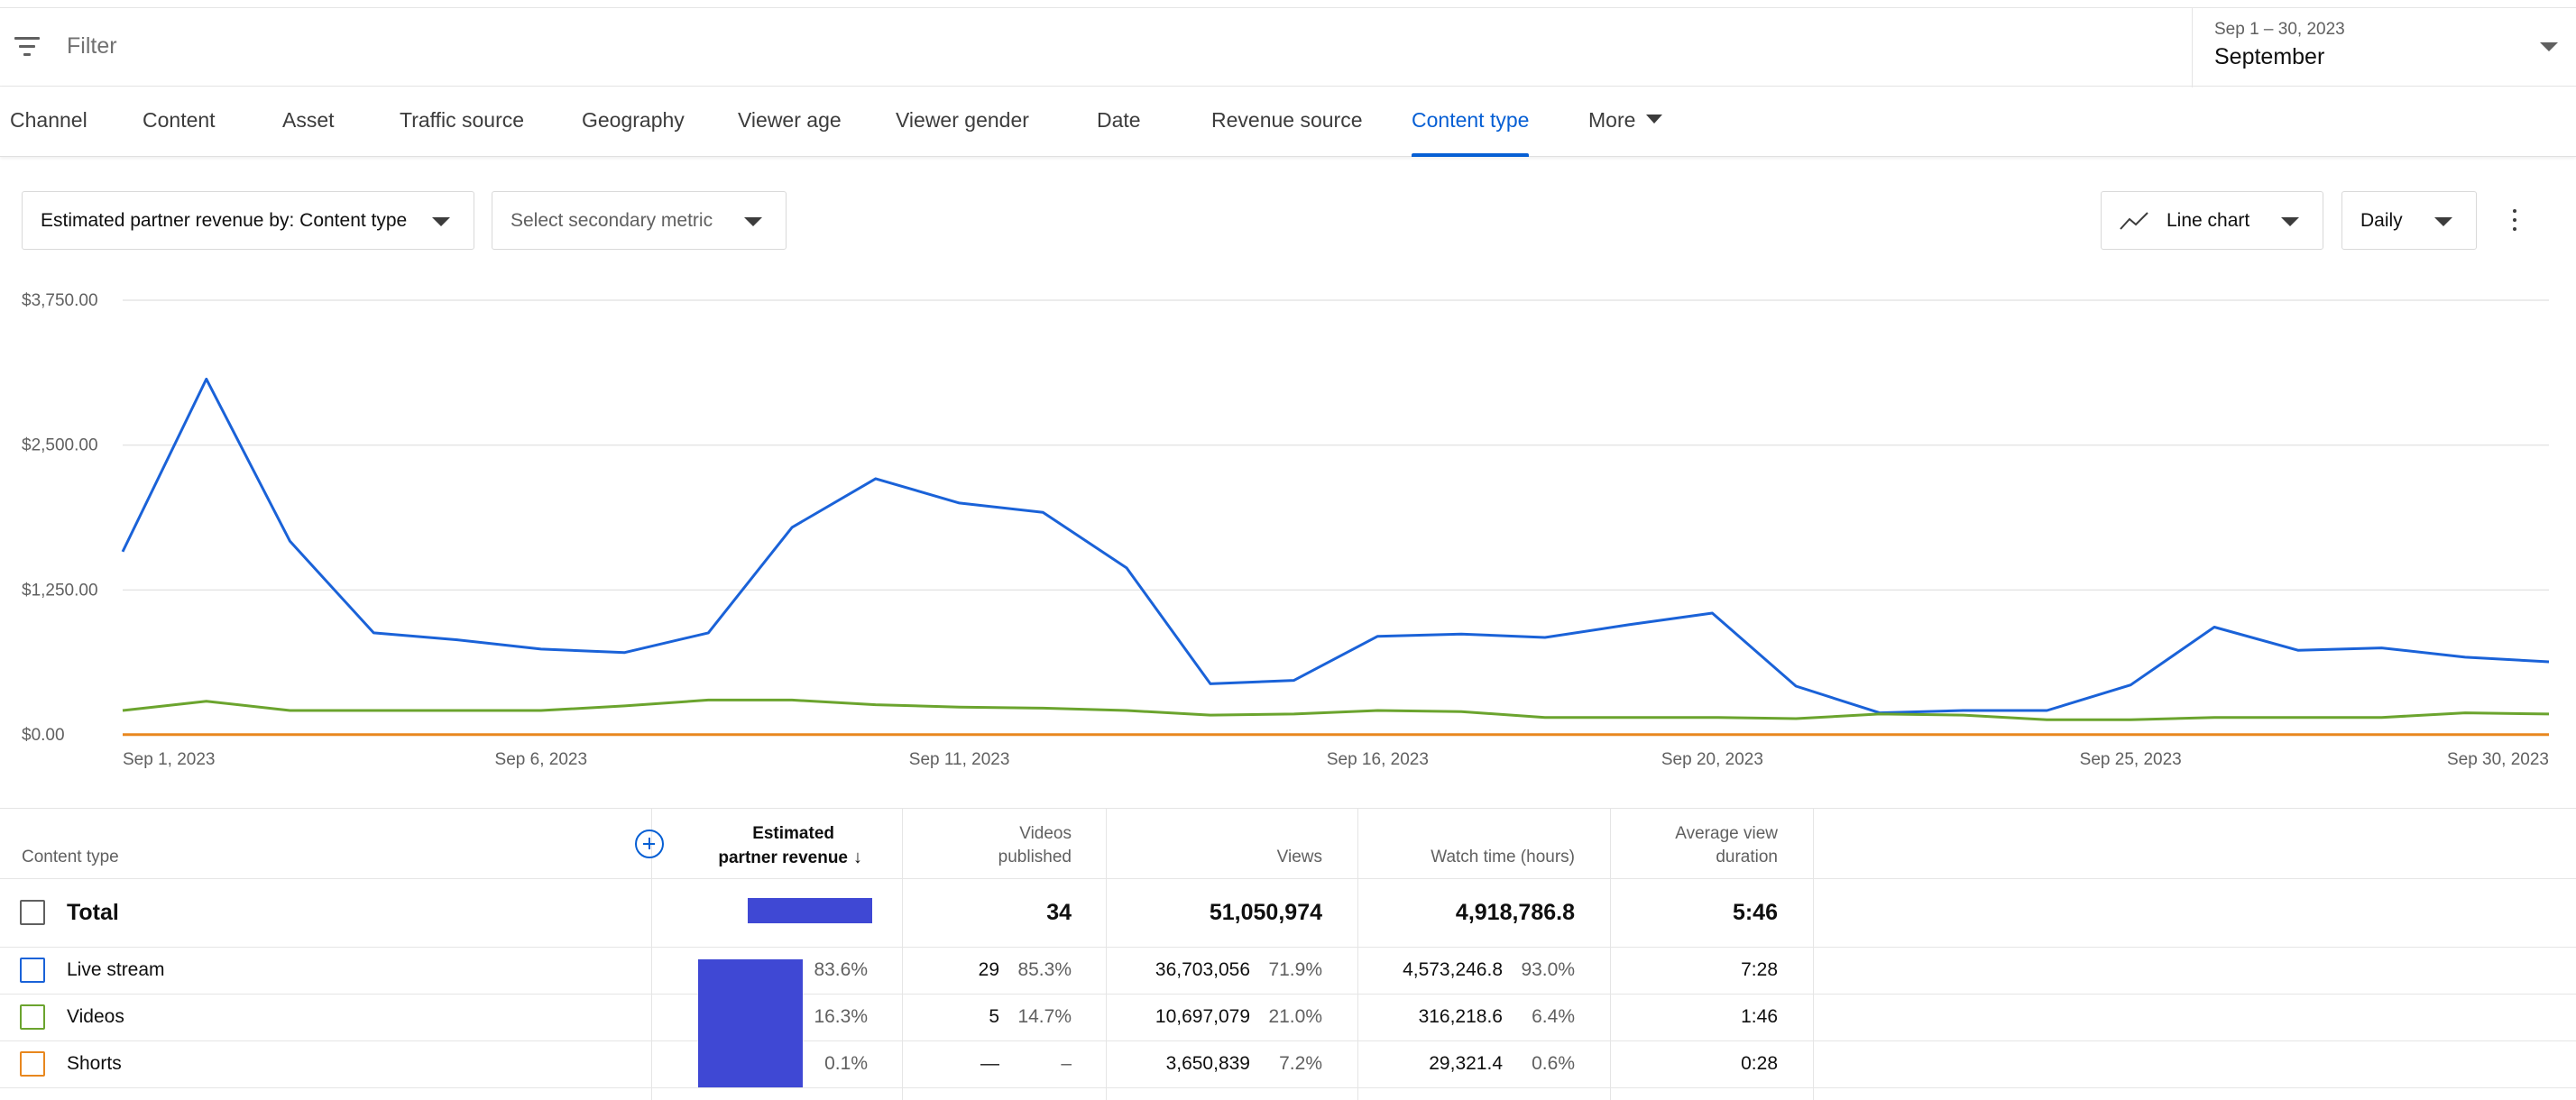 Image resolution: width=2576 pixels, height=1100 pixels. I want to click on date-period-label: September, so click(2269, 56).